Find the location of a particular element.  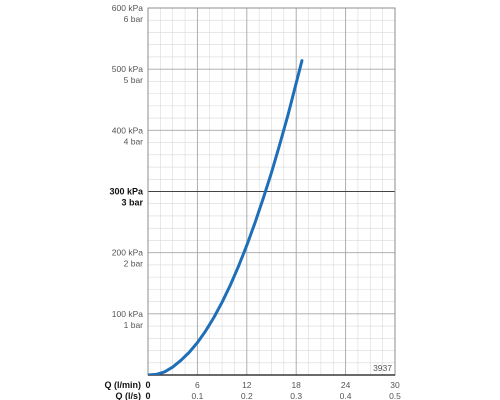

y-tick-label-bar: 5 bar is located at coordinates (134, 80).